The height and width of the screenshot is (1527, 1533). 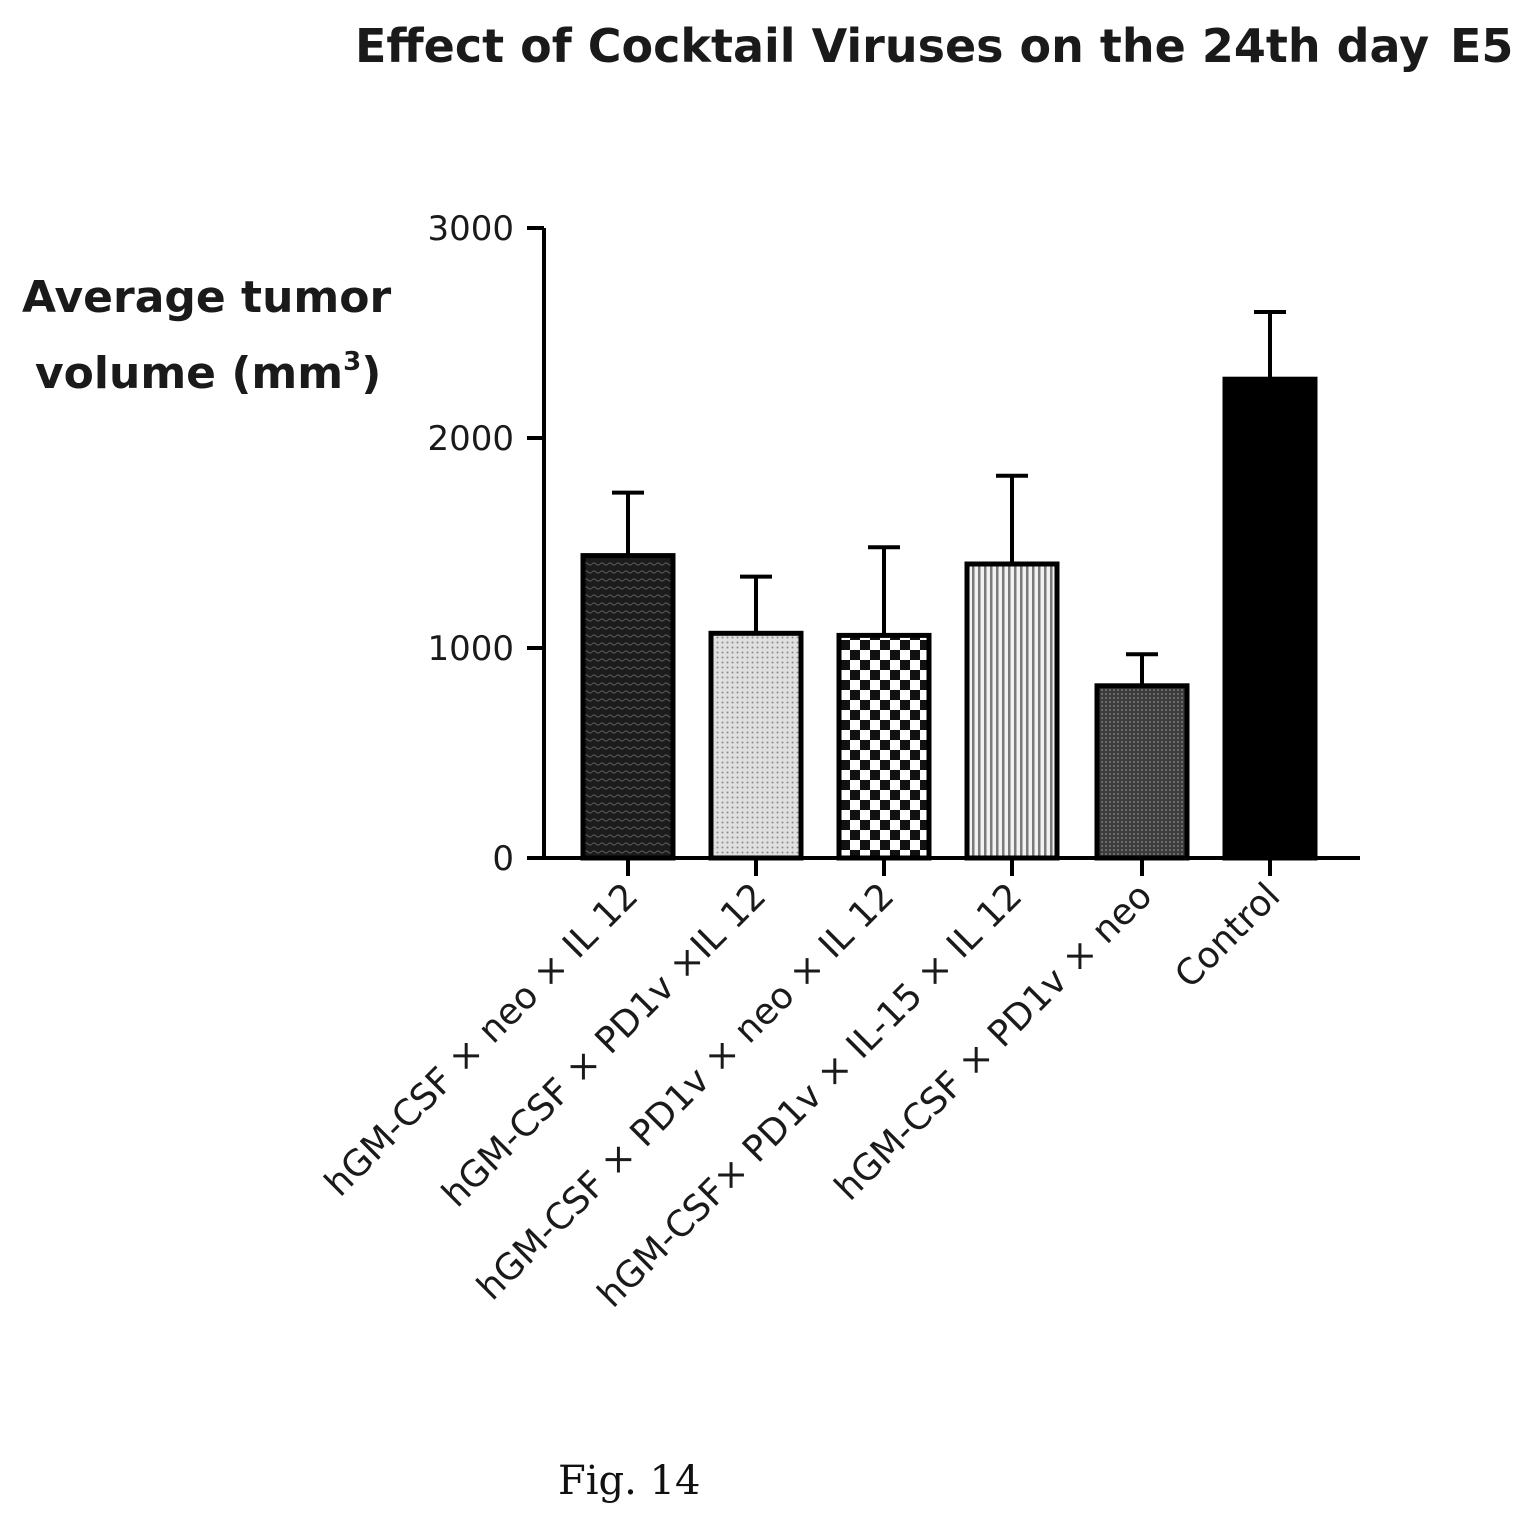 I want to click on y-axis-label: Average tumor volume (mm3), so click(x=206, y=335).